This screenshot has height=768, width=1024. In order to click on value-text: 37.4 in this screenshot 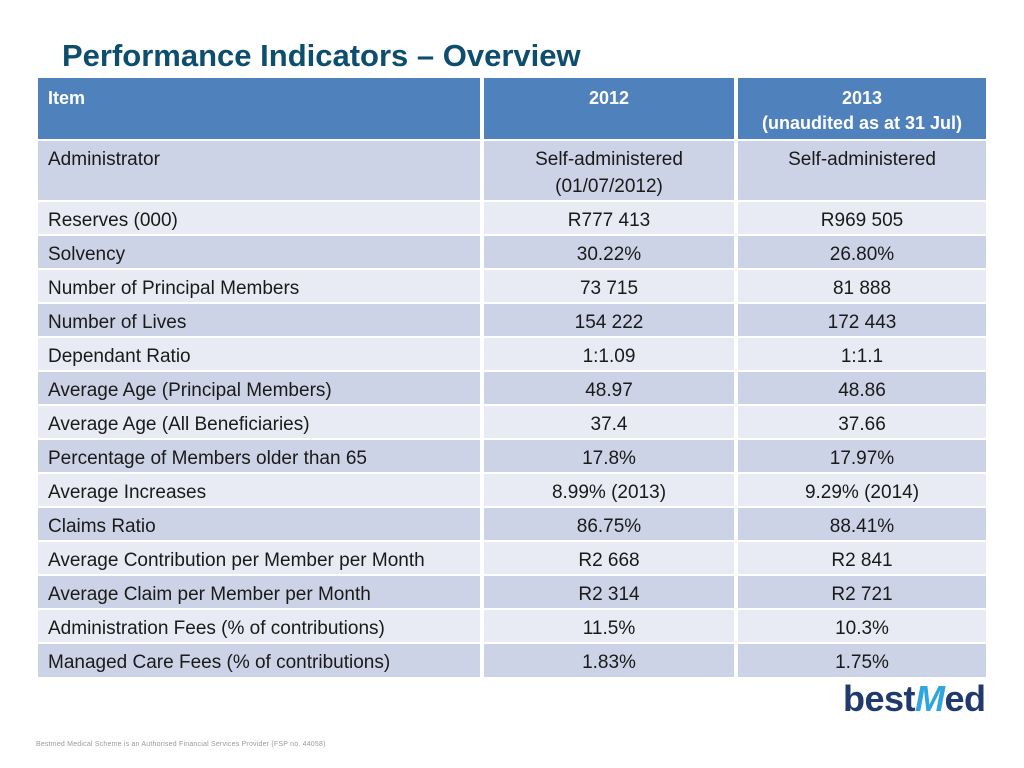, I will do `click(609, 424)`.